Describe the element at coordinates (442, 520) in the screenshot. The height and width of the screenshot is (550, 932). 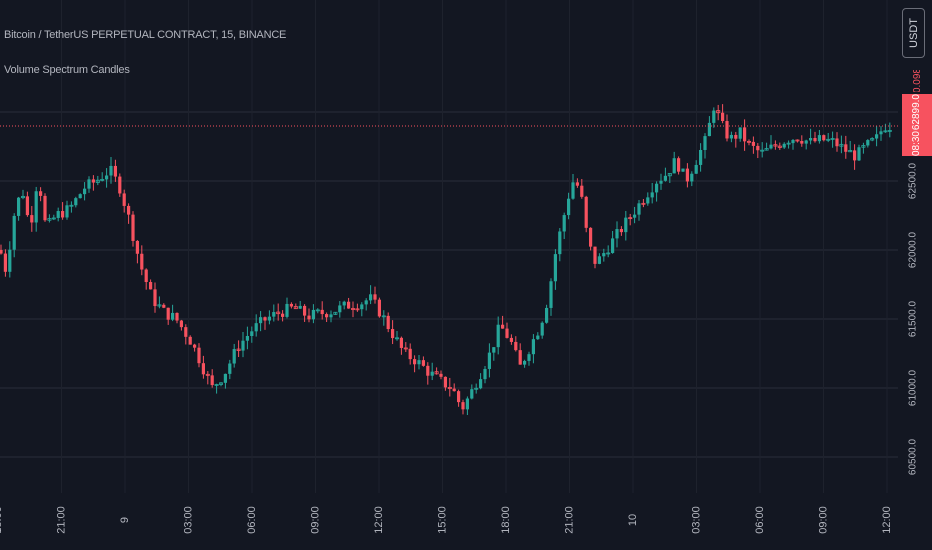
I see `time-tick-label: 15:00` at that location.